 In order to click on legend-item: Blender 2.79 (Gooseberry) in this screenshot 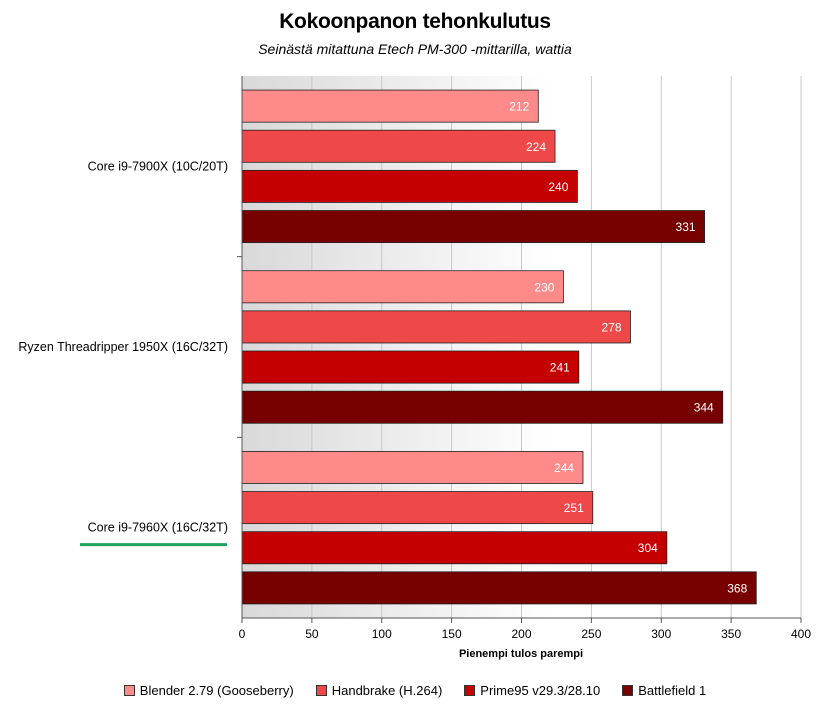, I will do `click(208, 690)`.